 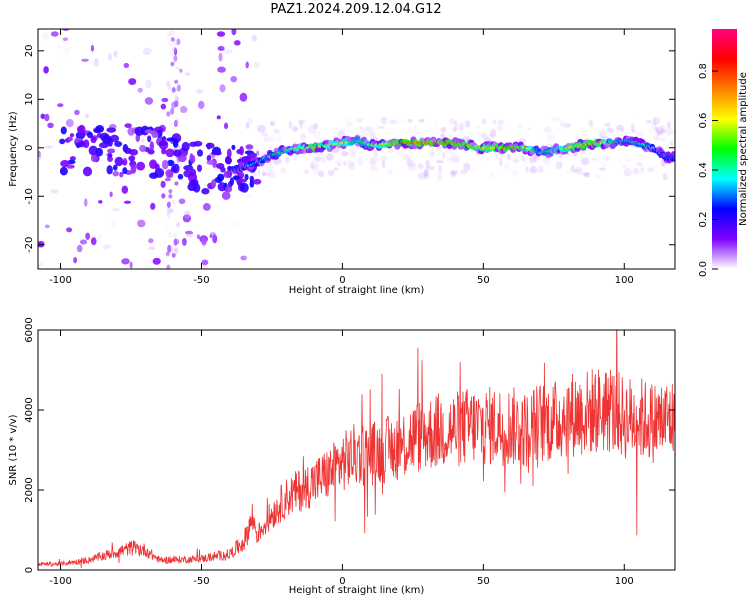 I want to click on y-tick-label: 0, so click(x=29, y=148).